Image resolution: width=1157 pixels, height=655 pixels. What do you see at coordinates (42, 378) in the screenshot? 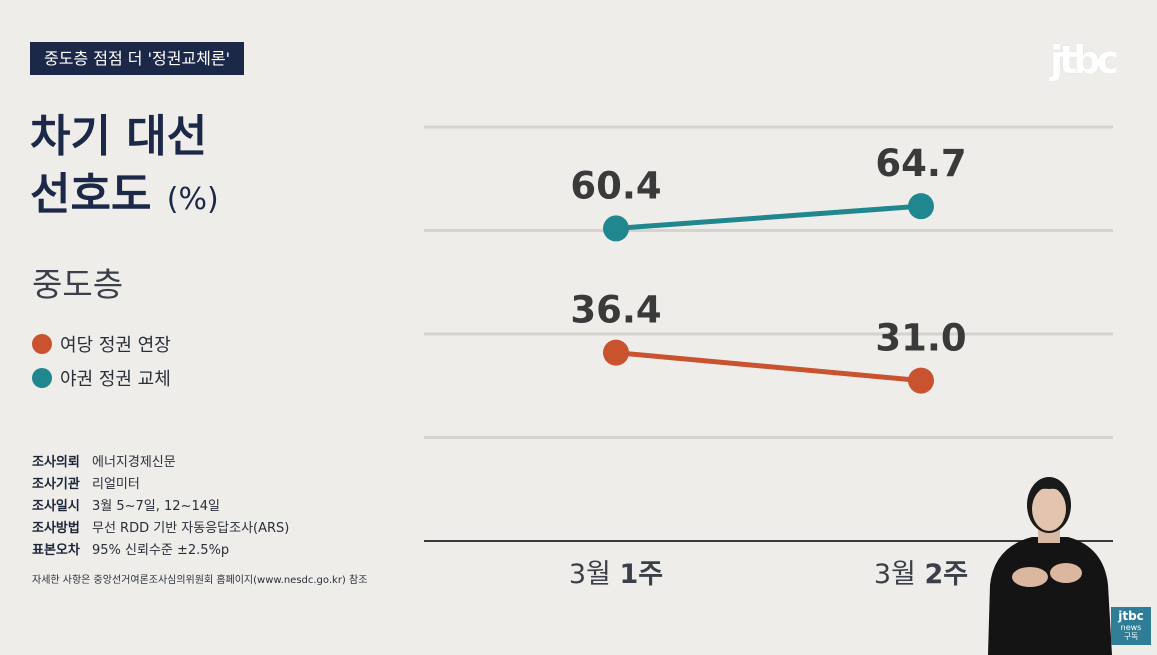
I see `legend-dot-opposition` at bounding box center [42, 378].